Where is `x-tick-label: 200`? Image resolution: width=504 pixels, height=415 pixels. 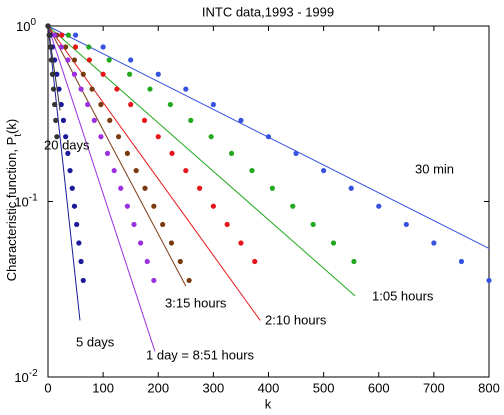
x-tick-label: 200 is located at coordinates (158, 387).